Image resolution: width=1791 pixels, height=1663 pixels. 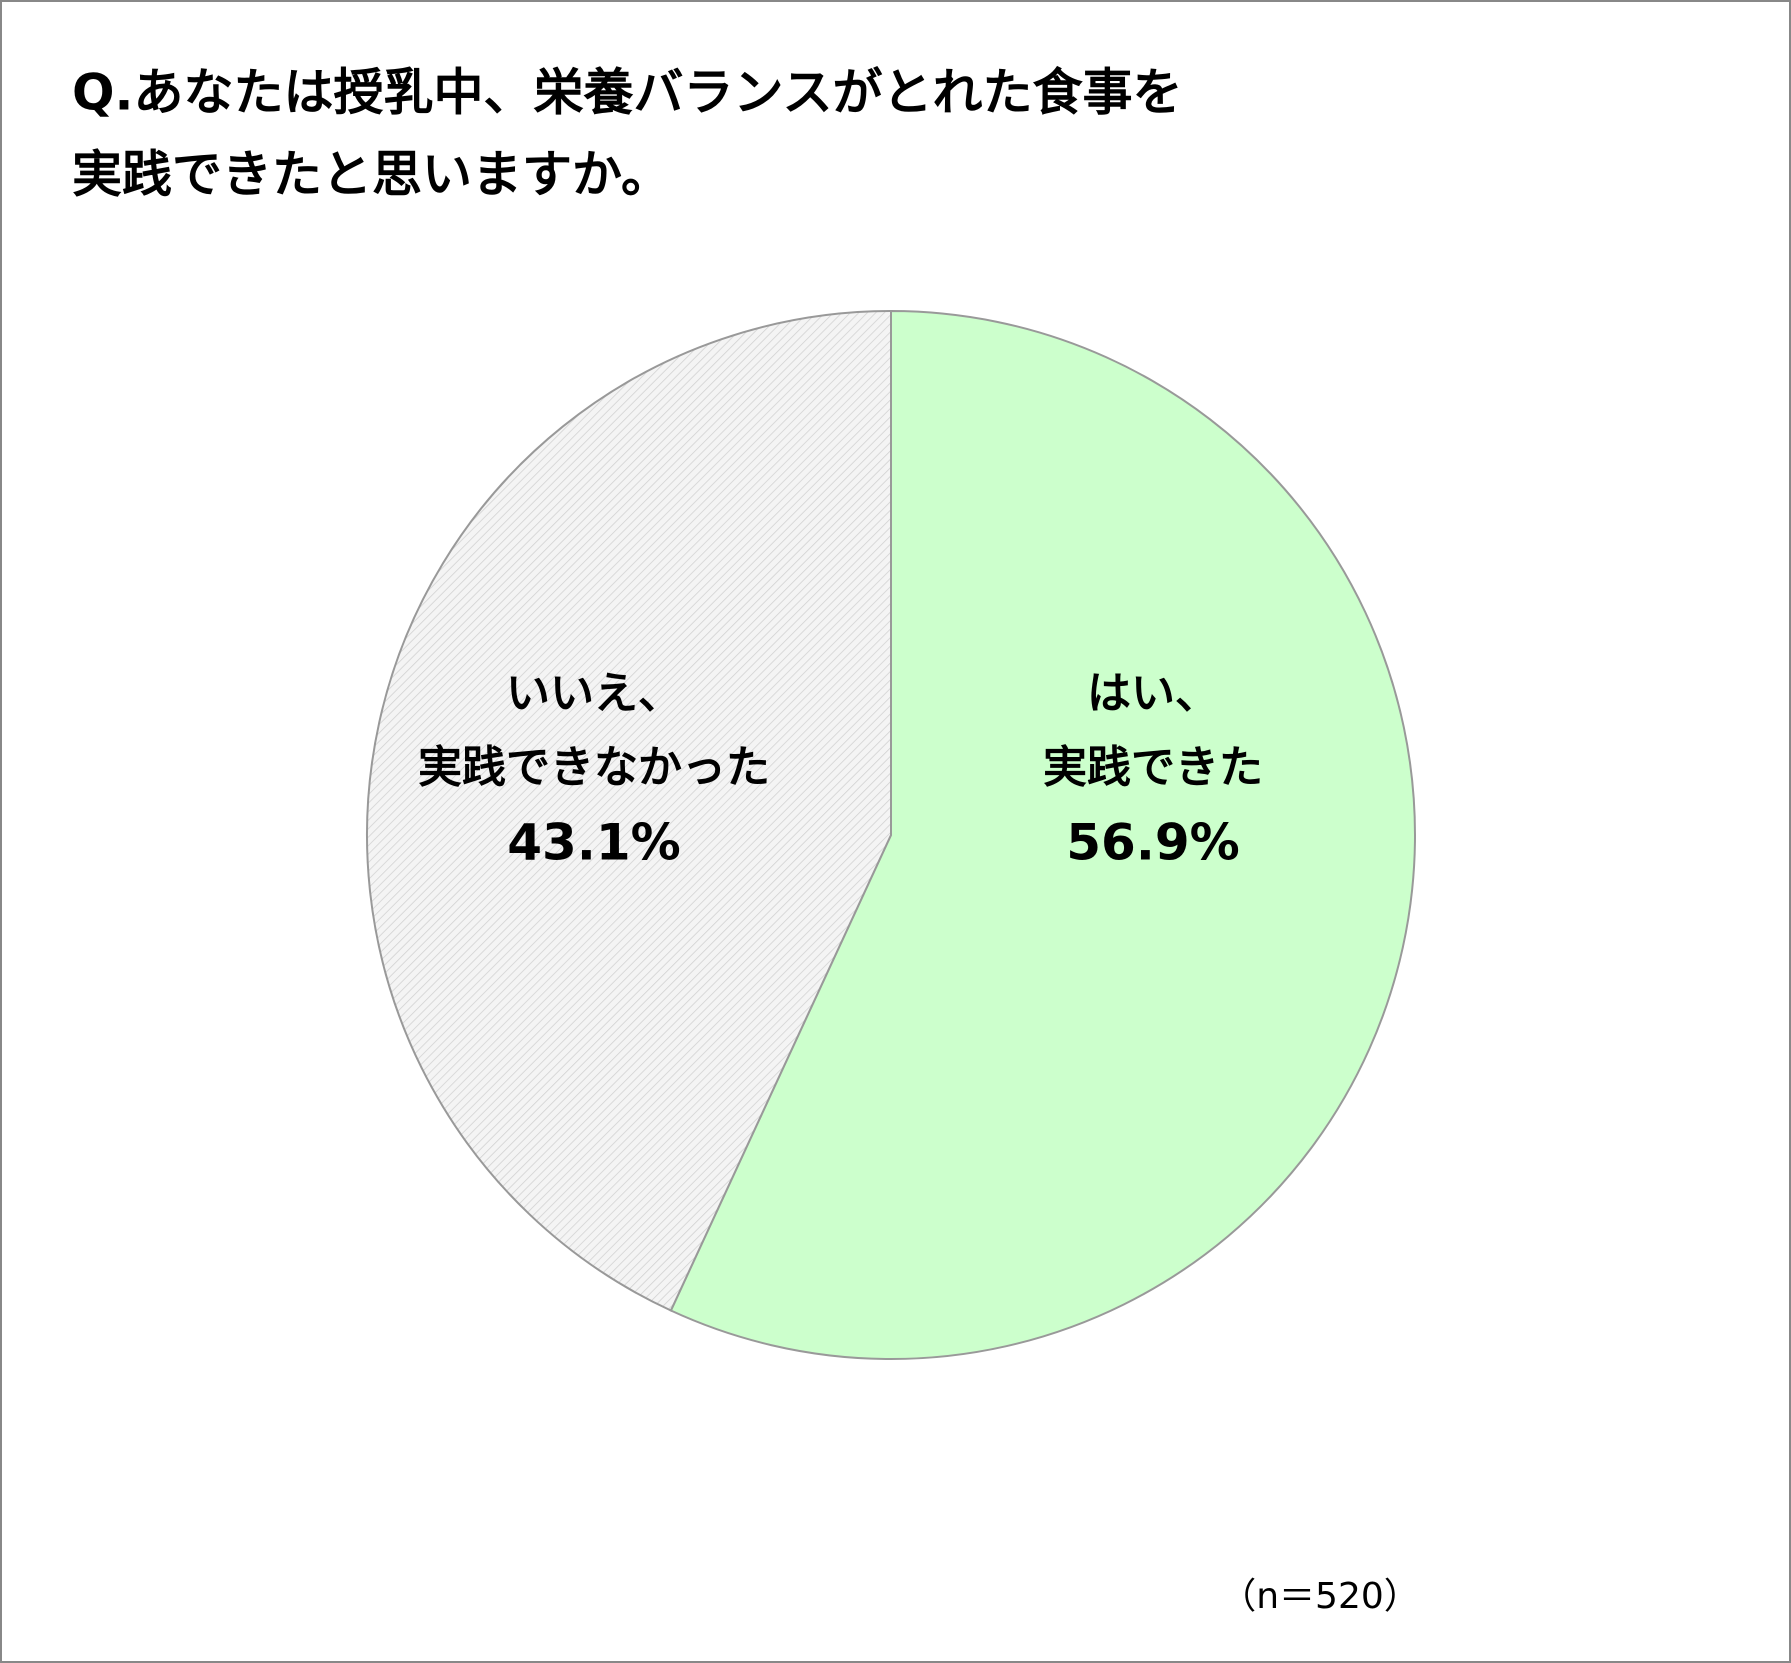 I want to click on value-label: 43.1%, so click(x=593, y=843).